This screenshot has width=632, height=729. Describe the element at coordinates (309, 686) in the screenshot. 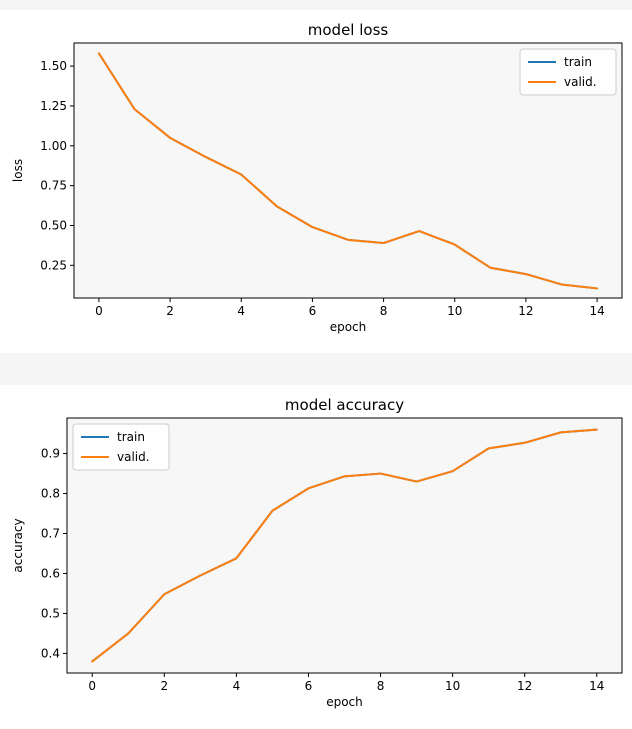

I see `accuracy-x-tick-label: 6` at that location.